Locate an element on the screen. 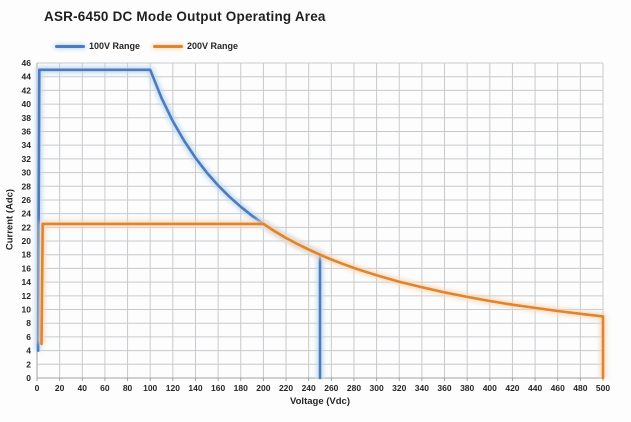 The width and height of the screenshot is (631, 422). svg-text: 80 is located at coordinates (128, 388).